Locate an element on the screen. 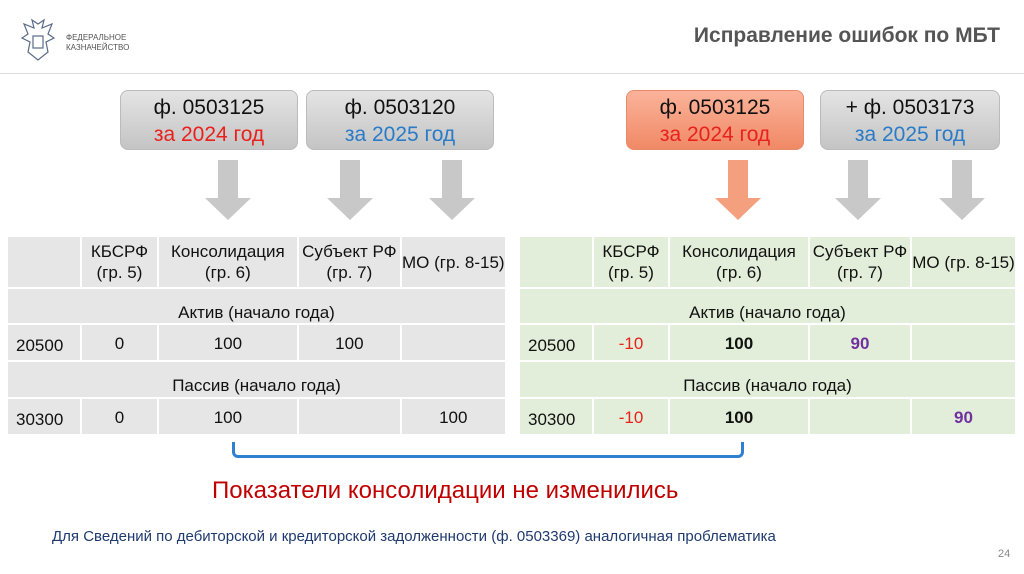  org-name-line2: КАЗНАЧЕЙСТВО is located at coordinates (98, 47).